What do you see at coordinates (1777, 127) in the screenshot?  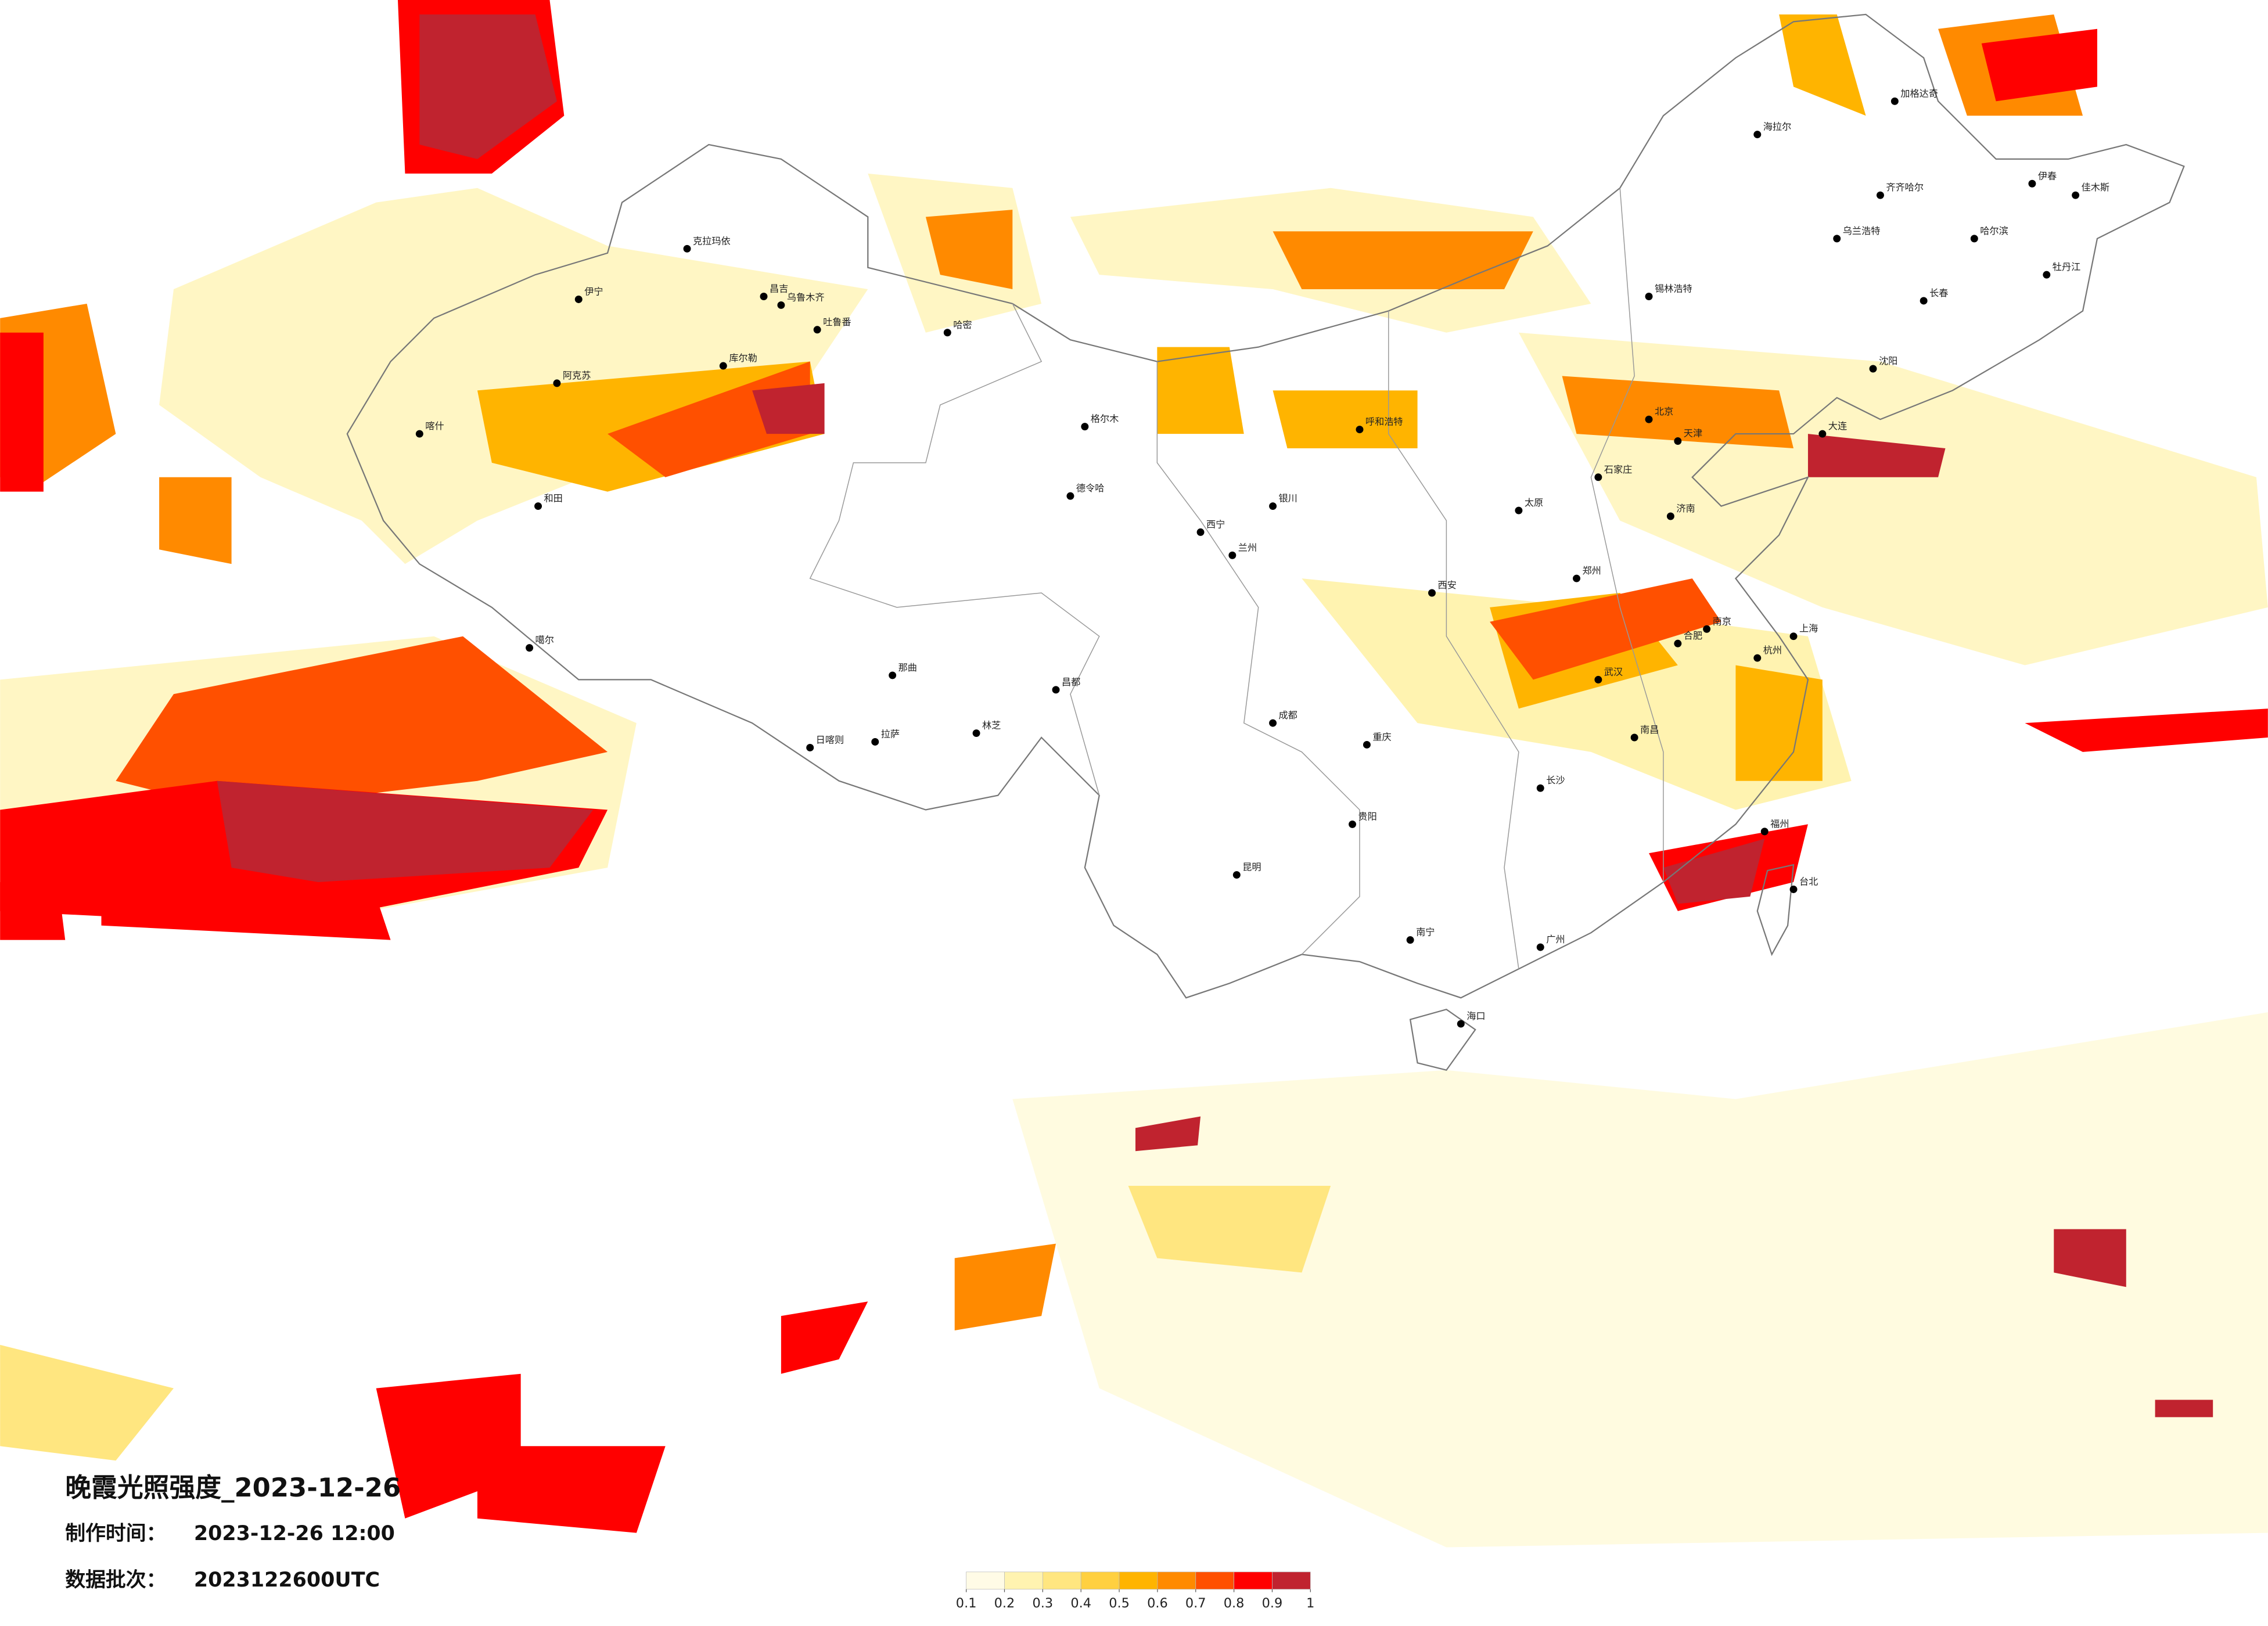 I see `city-label: 海拉尔` at bounding box center [1777, 127].